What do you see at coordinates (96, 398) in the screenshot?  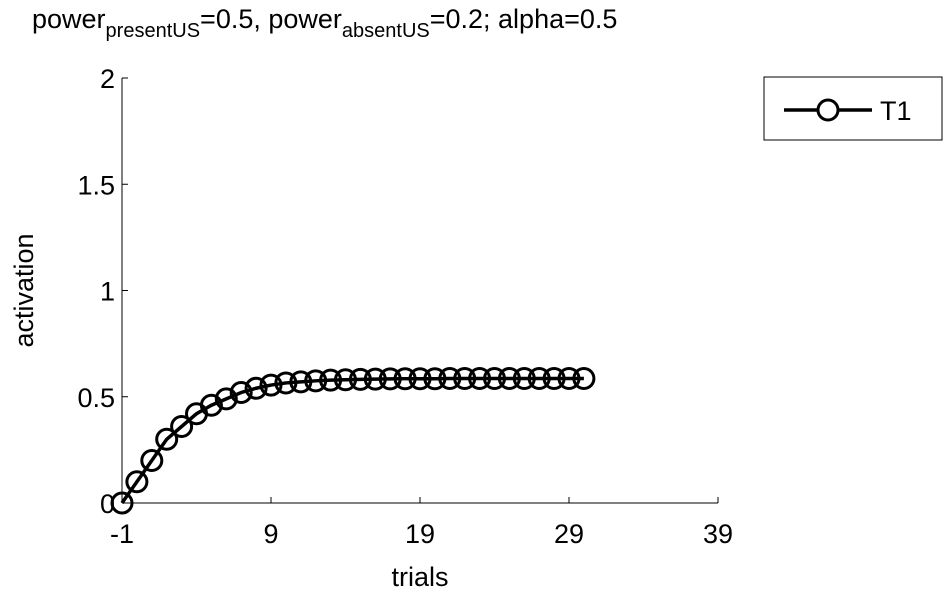 I see `y-tick-label: 0.5` at bounding box center [96, 398].